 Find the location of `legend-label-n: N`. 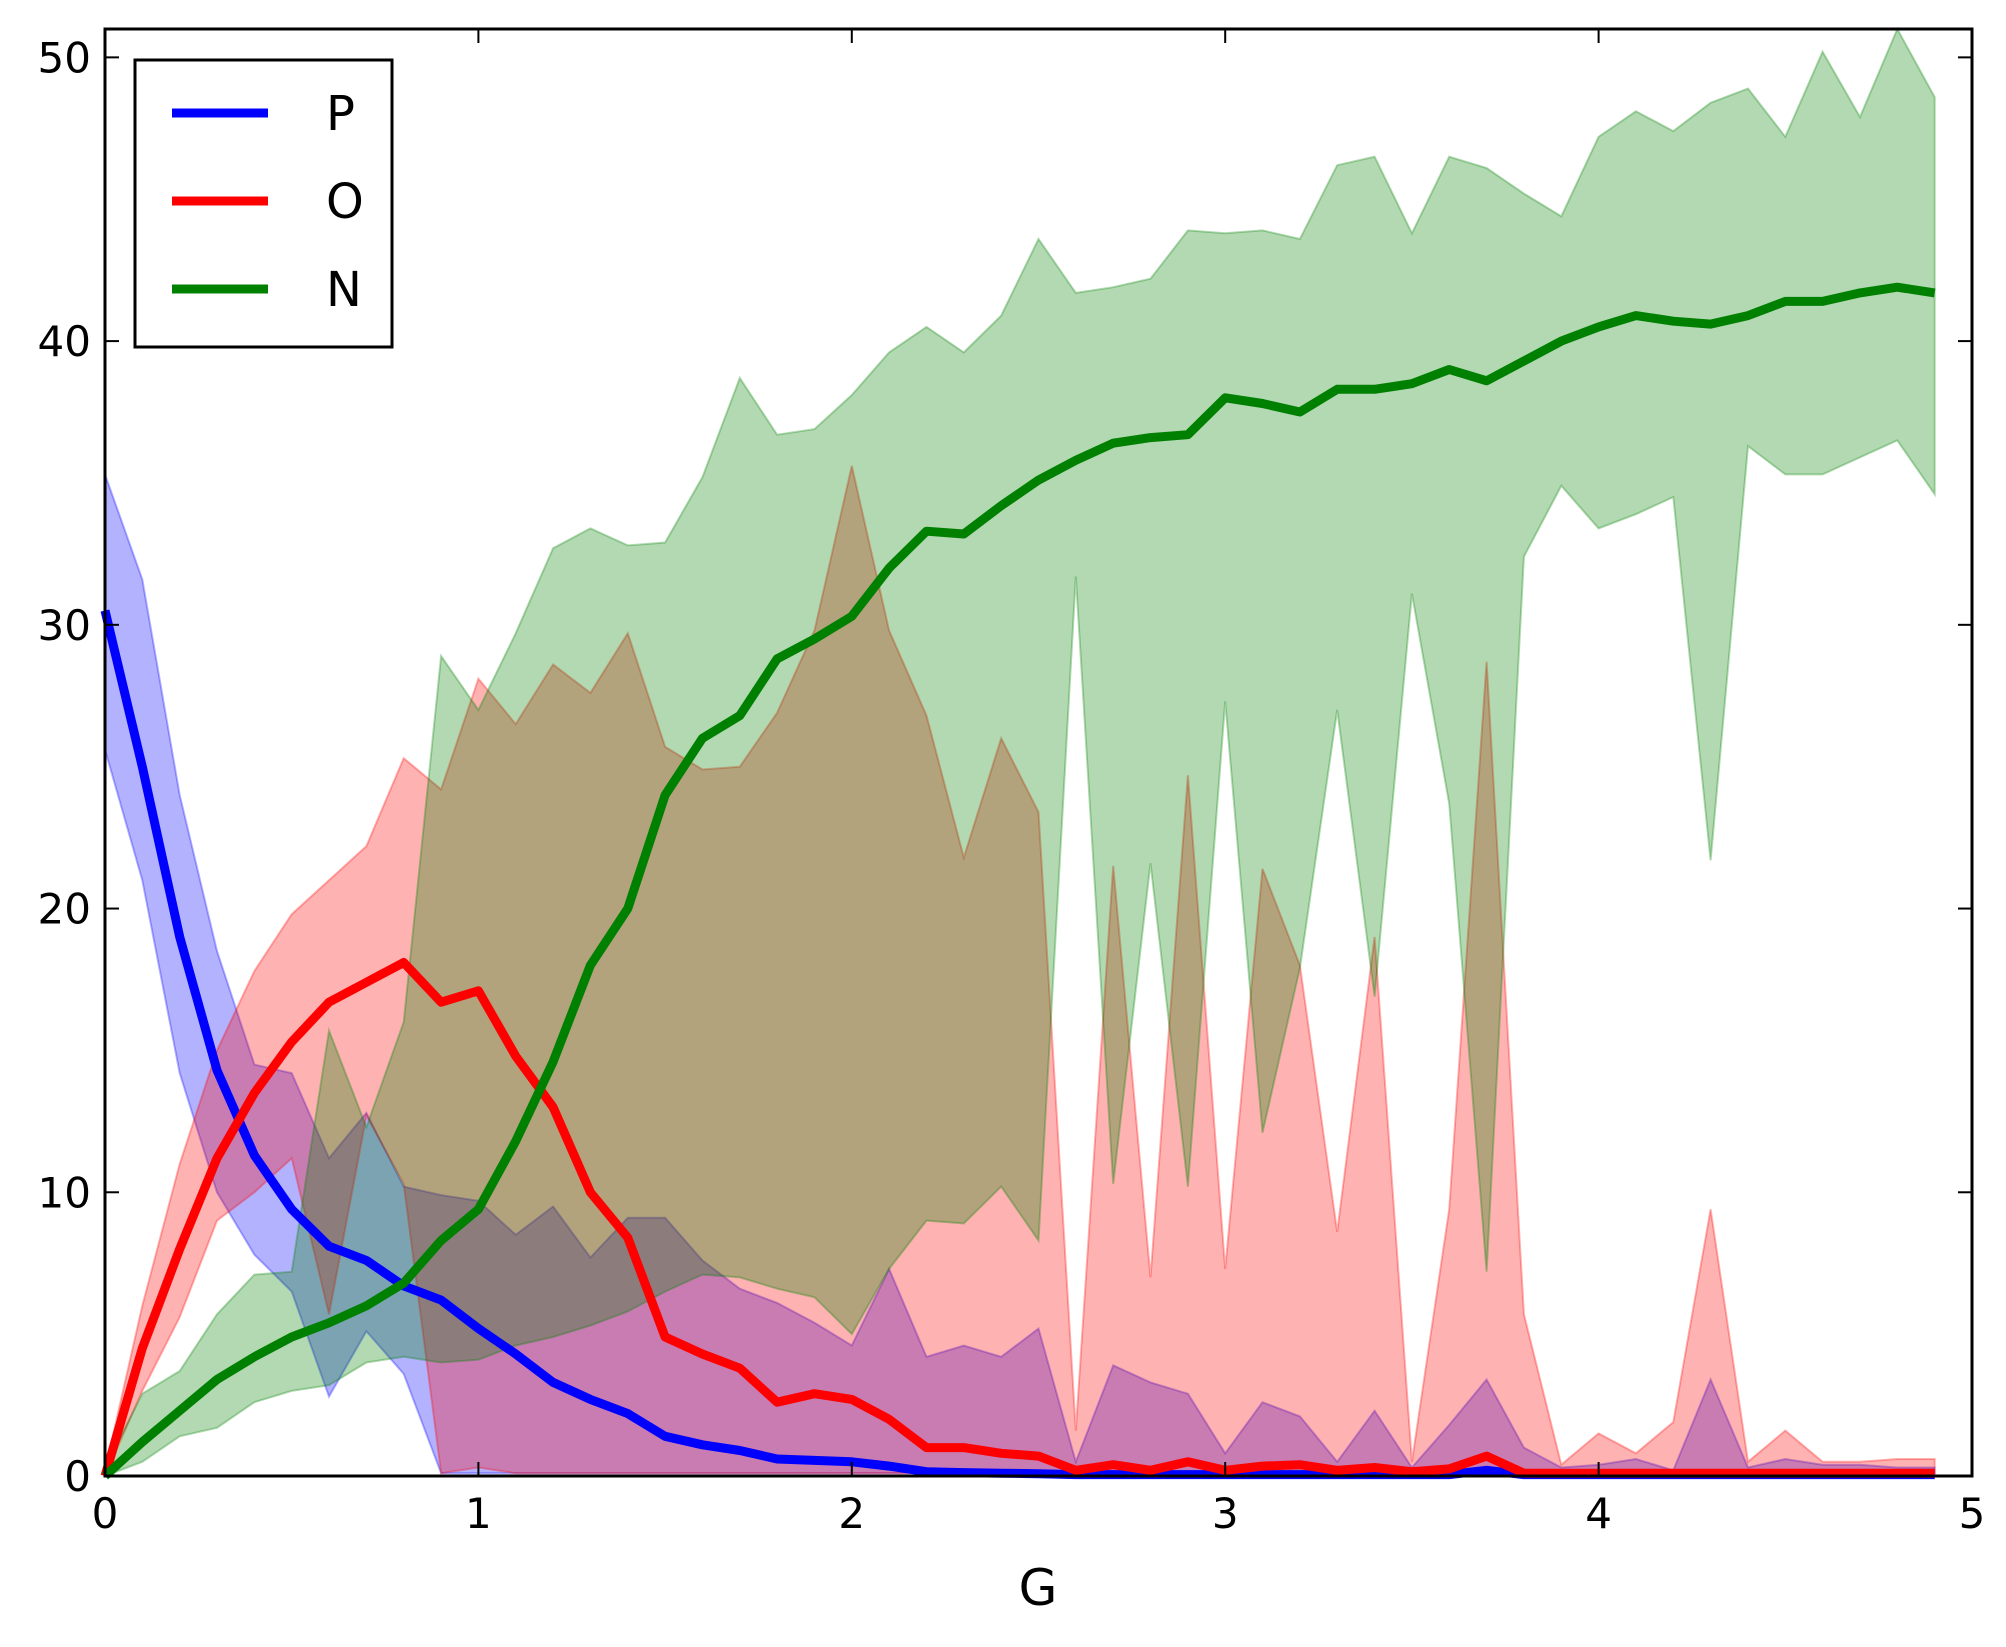

legend-label-n: N is located at coordinates (344, 290).